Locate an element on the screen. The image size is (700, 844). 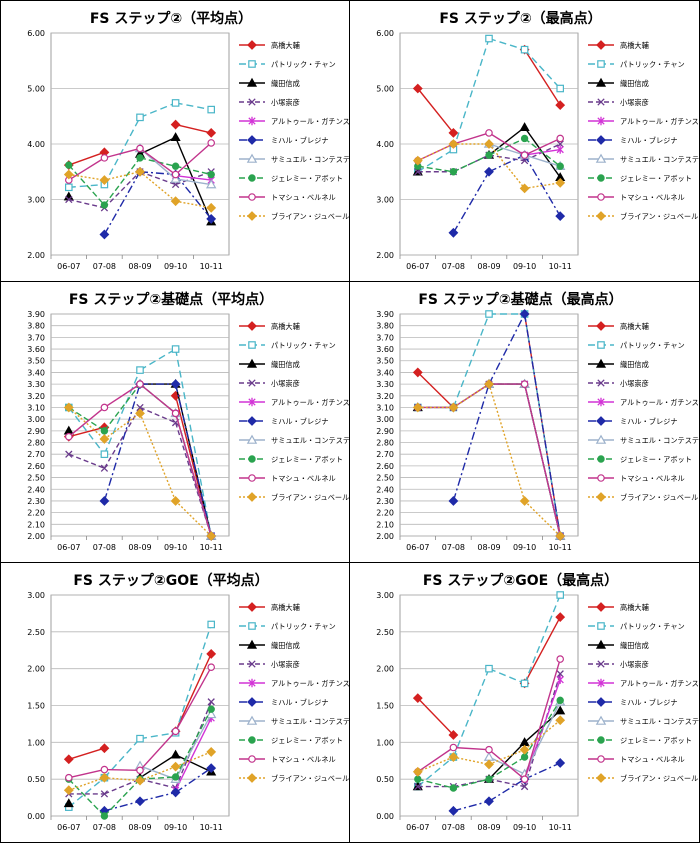
y-tick-label: 3.10 is located at coordinates (36, 407).